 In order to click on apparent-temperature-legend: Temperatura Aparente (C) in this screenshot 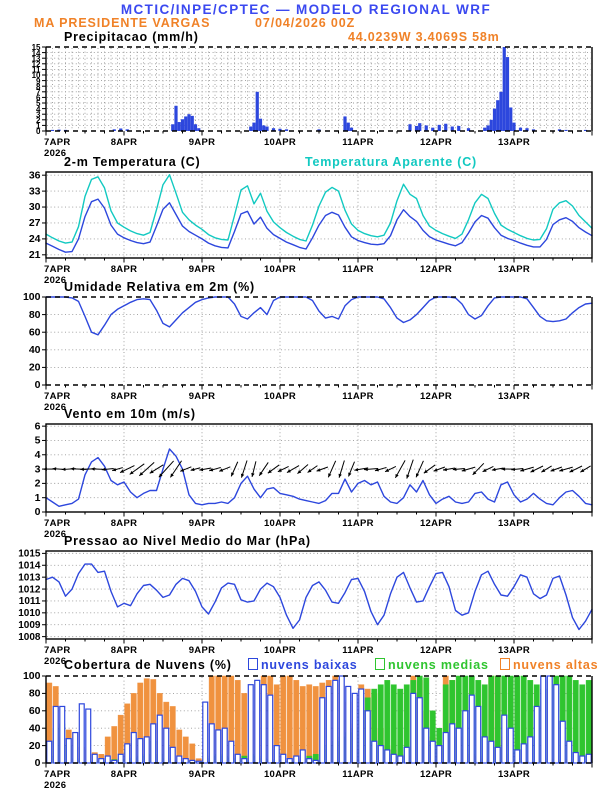, I will do `click(391, 162)`.